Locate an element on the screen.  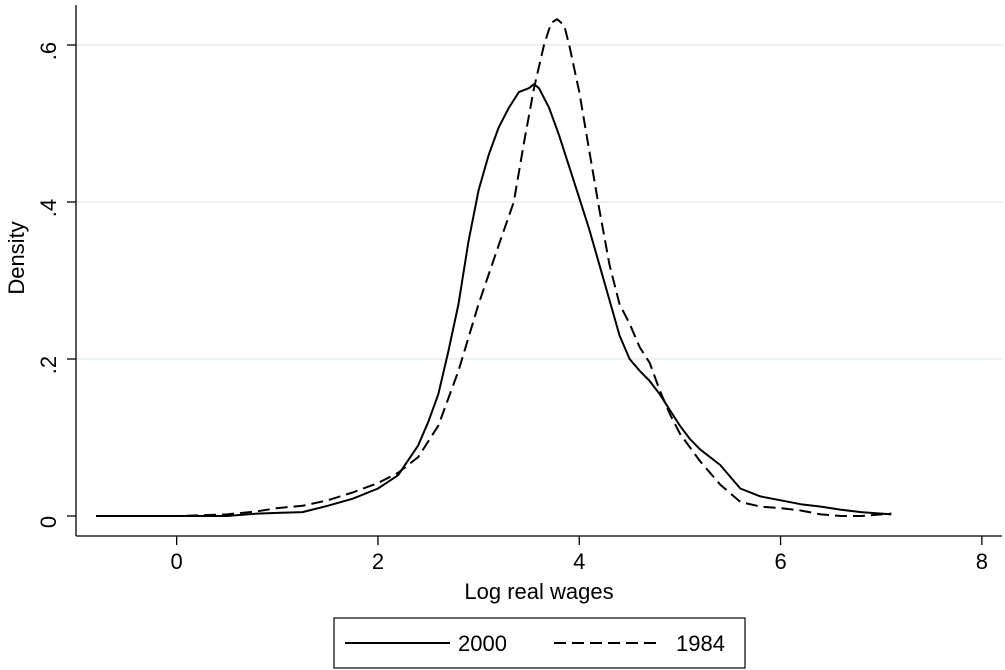
y-tick-label-3: .6 is located at coordinates (48, 51).